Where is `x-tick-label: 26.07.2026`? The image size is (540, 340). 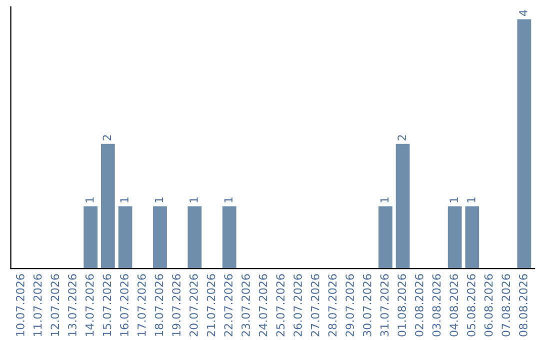 x-tick-label: 26.07.2026 is located at coordinates (298, 305).